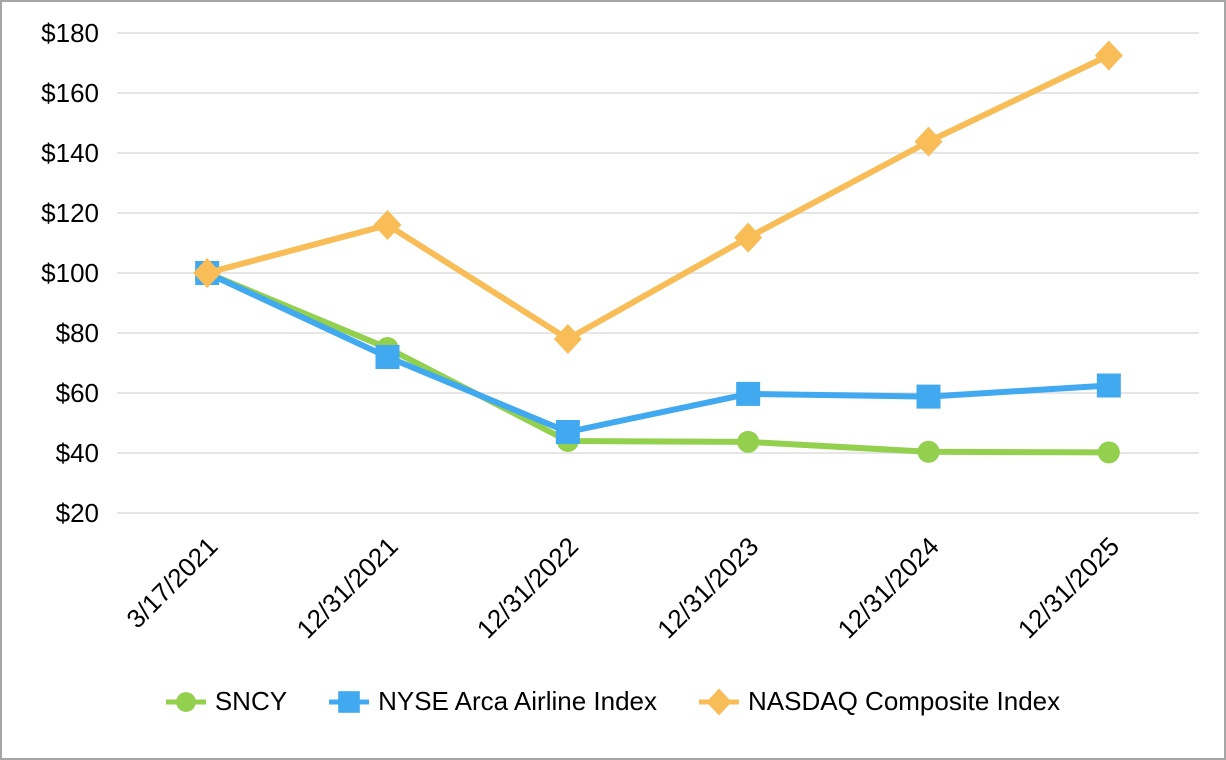 The width and height of the screenshot is (1226, 760). Describe the element at coordinates (77, 513) in the screenshot. I see `y-axis-tick-label: $20` at that location.